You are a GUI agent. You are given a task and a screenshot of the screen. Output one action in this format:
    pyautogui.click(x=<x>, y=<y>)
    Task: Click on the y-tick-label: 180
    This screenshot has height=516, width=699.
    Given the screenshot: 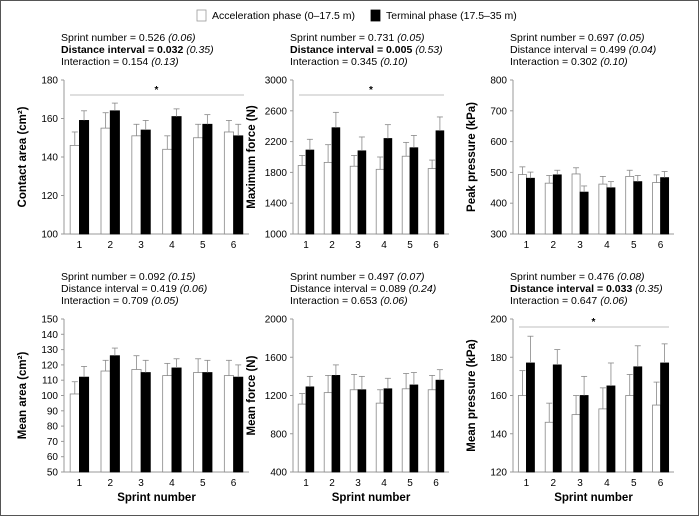 What is the action you would take?
    pyautogui.click(x=498, y=358)
    